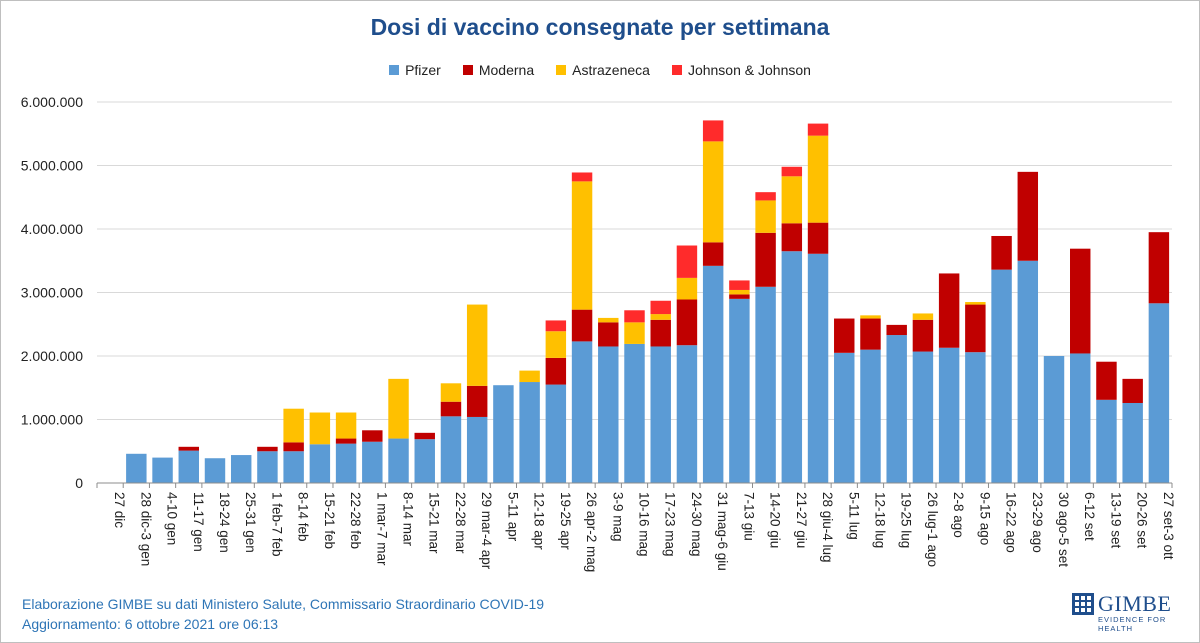  I want to click on x-tick-label: 25-31 gen, so click(250, 522).